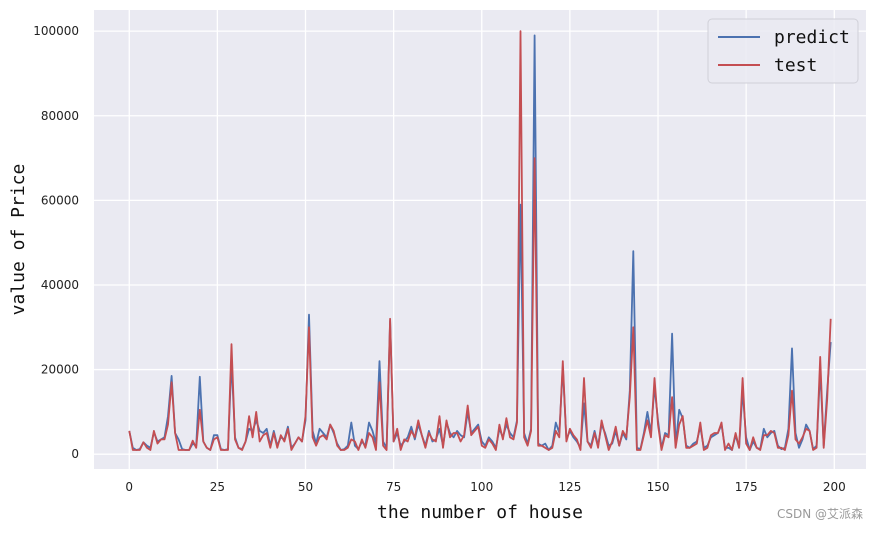 The image size is (877, 535). Describe the element at coordinates (812, 37) in the screenshot. I see `legend-label-predict: predict` at that location.